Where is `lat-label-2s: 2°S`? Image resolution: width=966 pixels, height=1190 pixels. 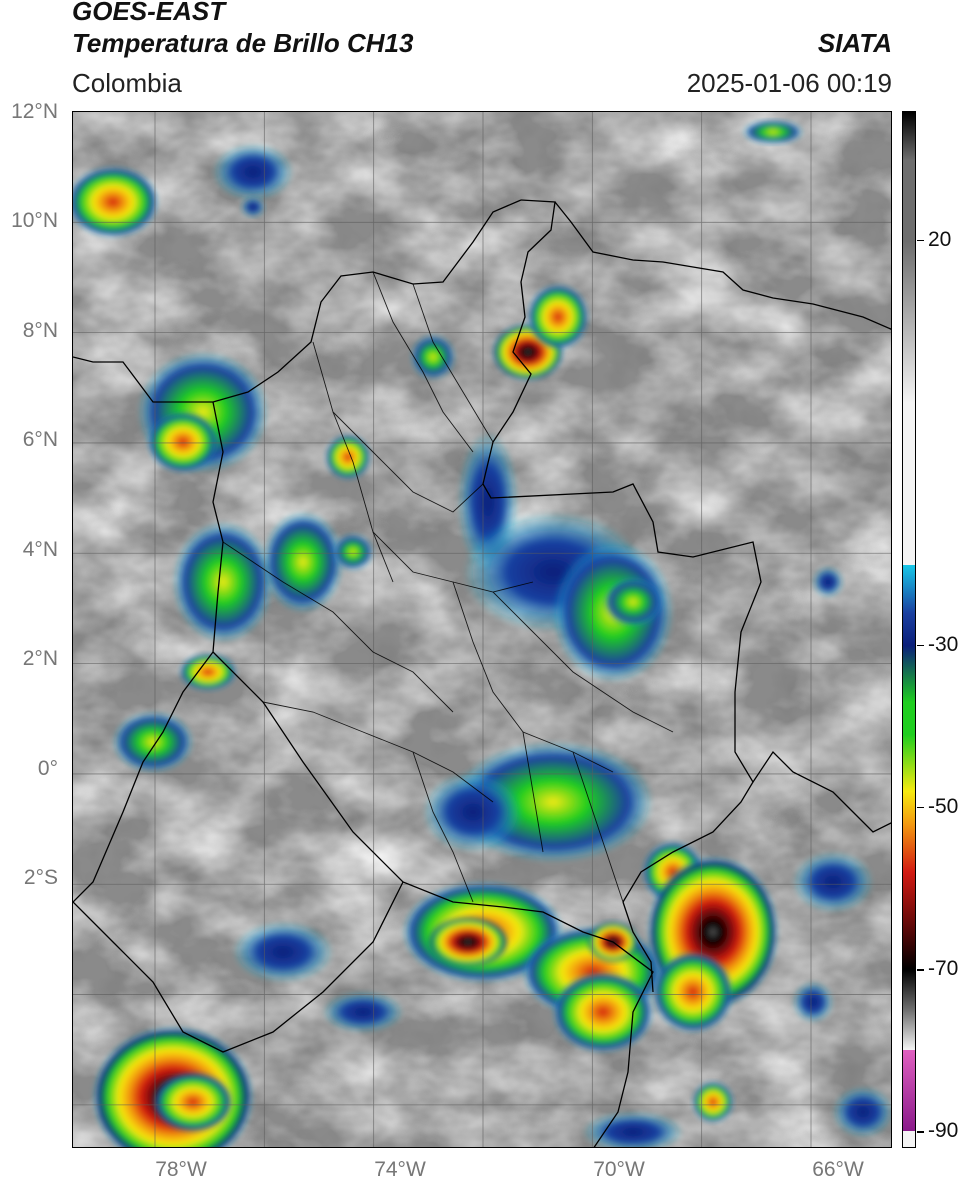 lat-label-2s: 2°S is located at coordinates (40, 877).